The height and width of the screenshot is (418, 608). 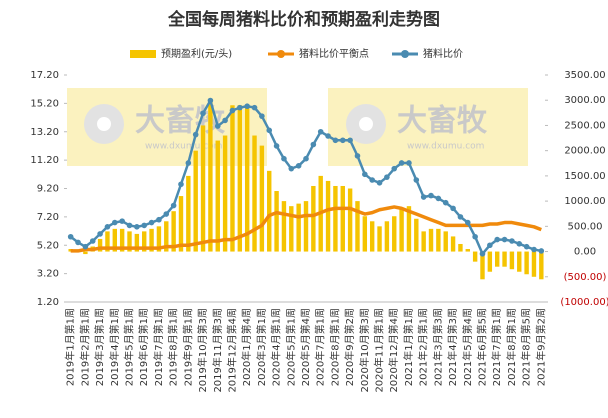 I want to click on y2-tick-label: 3500.00, so click(x=584, y=75).